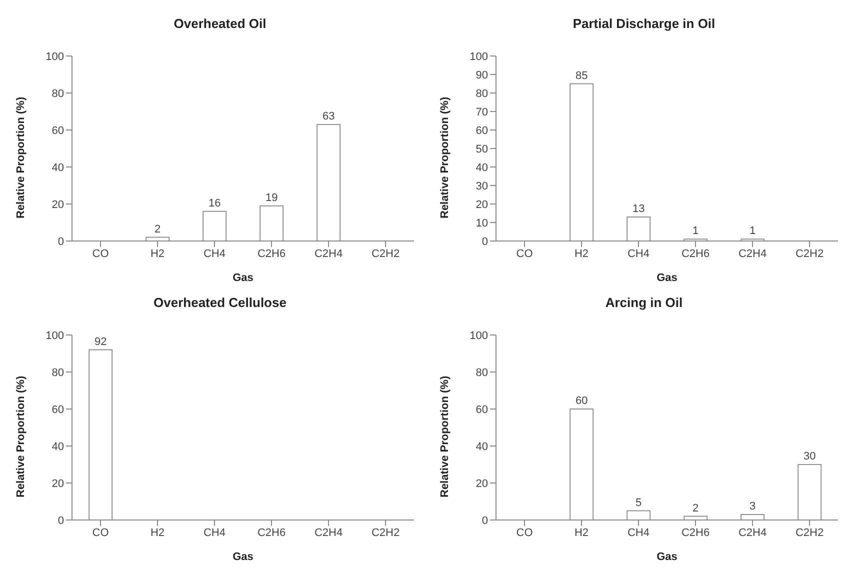 The height and width of the screenshot is (574, 865). Describe the element at coordinates (482, 75) in the screenshot. I see `y-tick-label: 90` at that location.